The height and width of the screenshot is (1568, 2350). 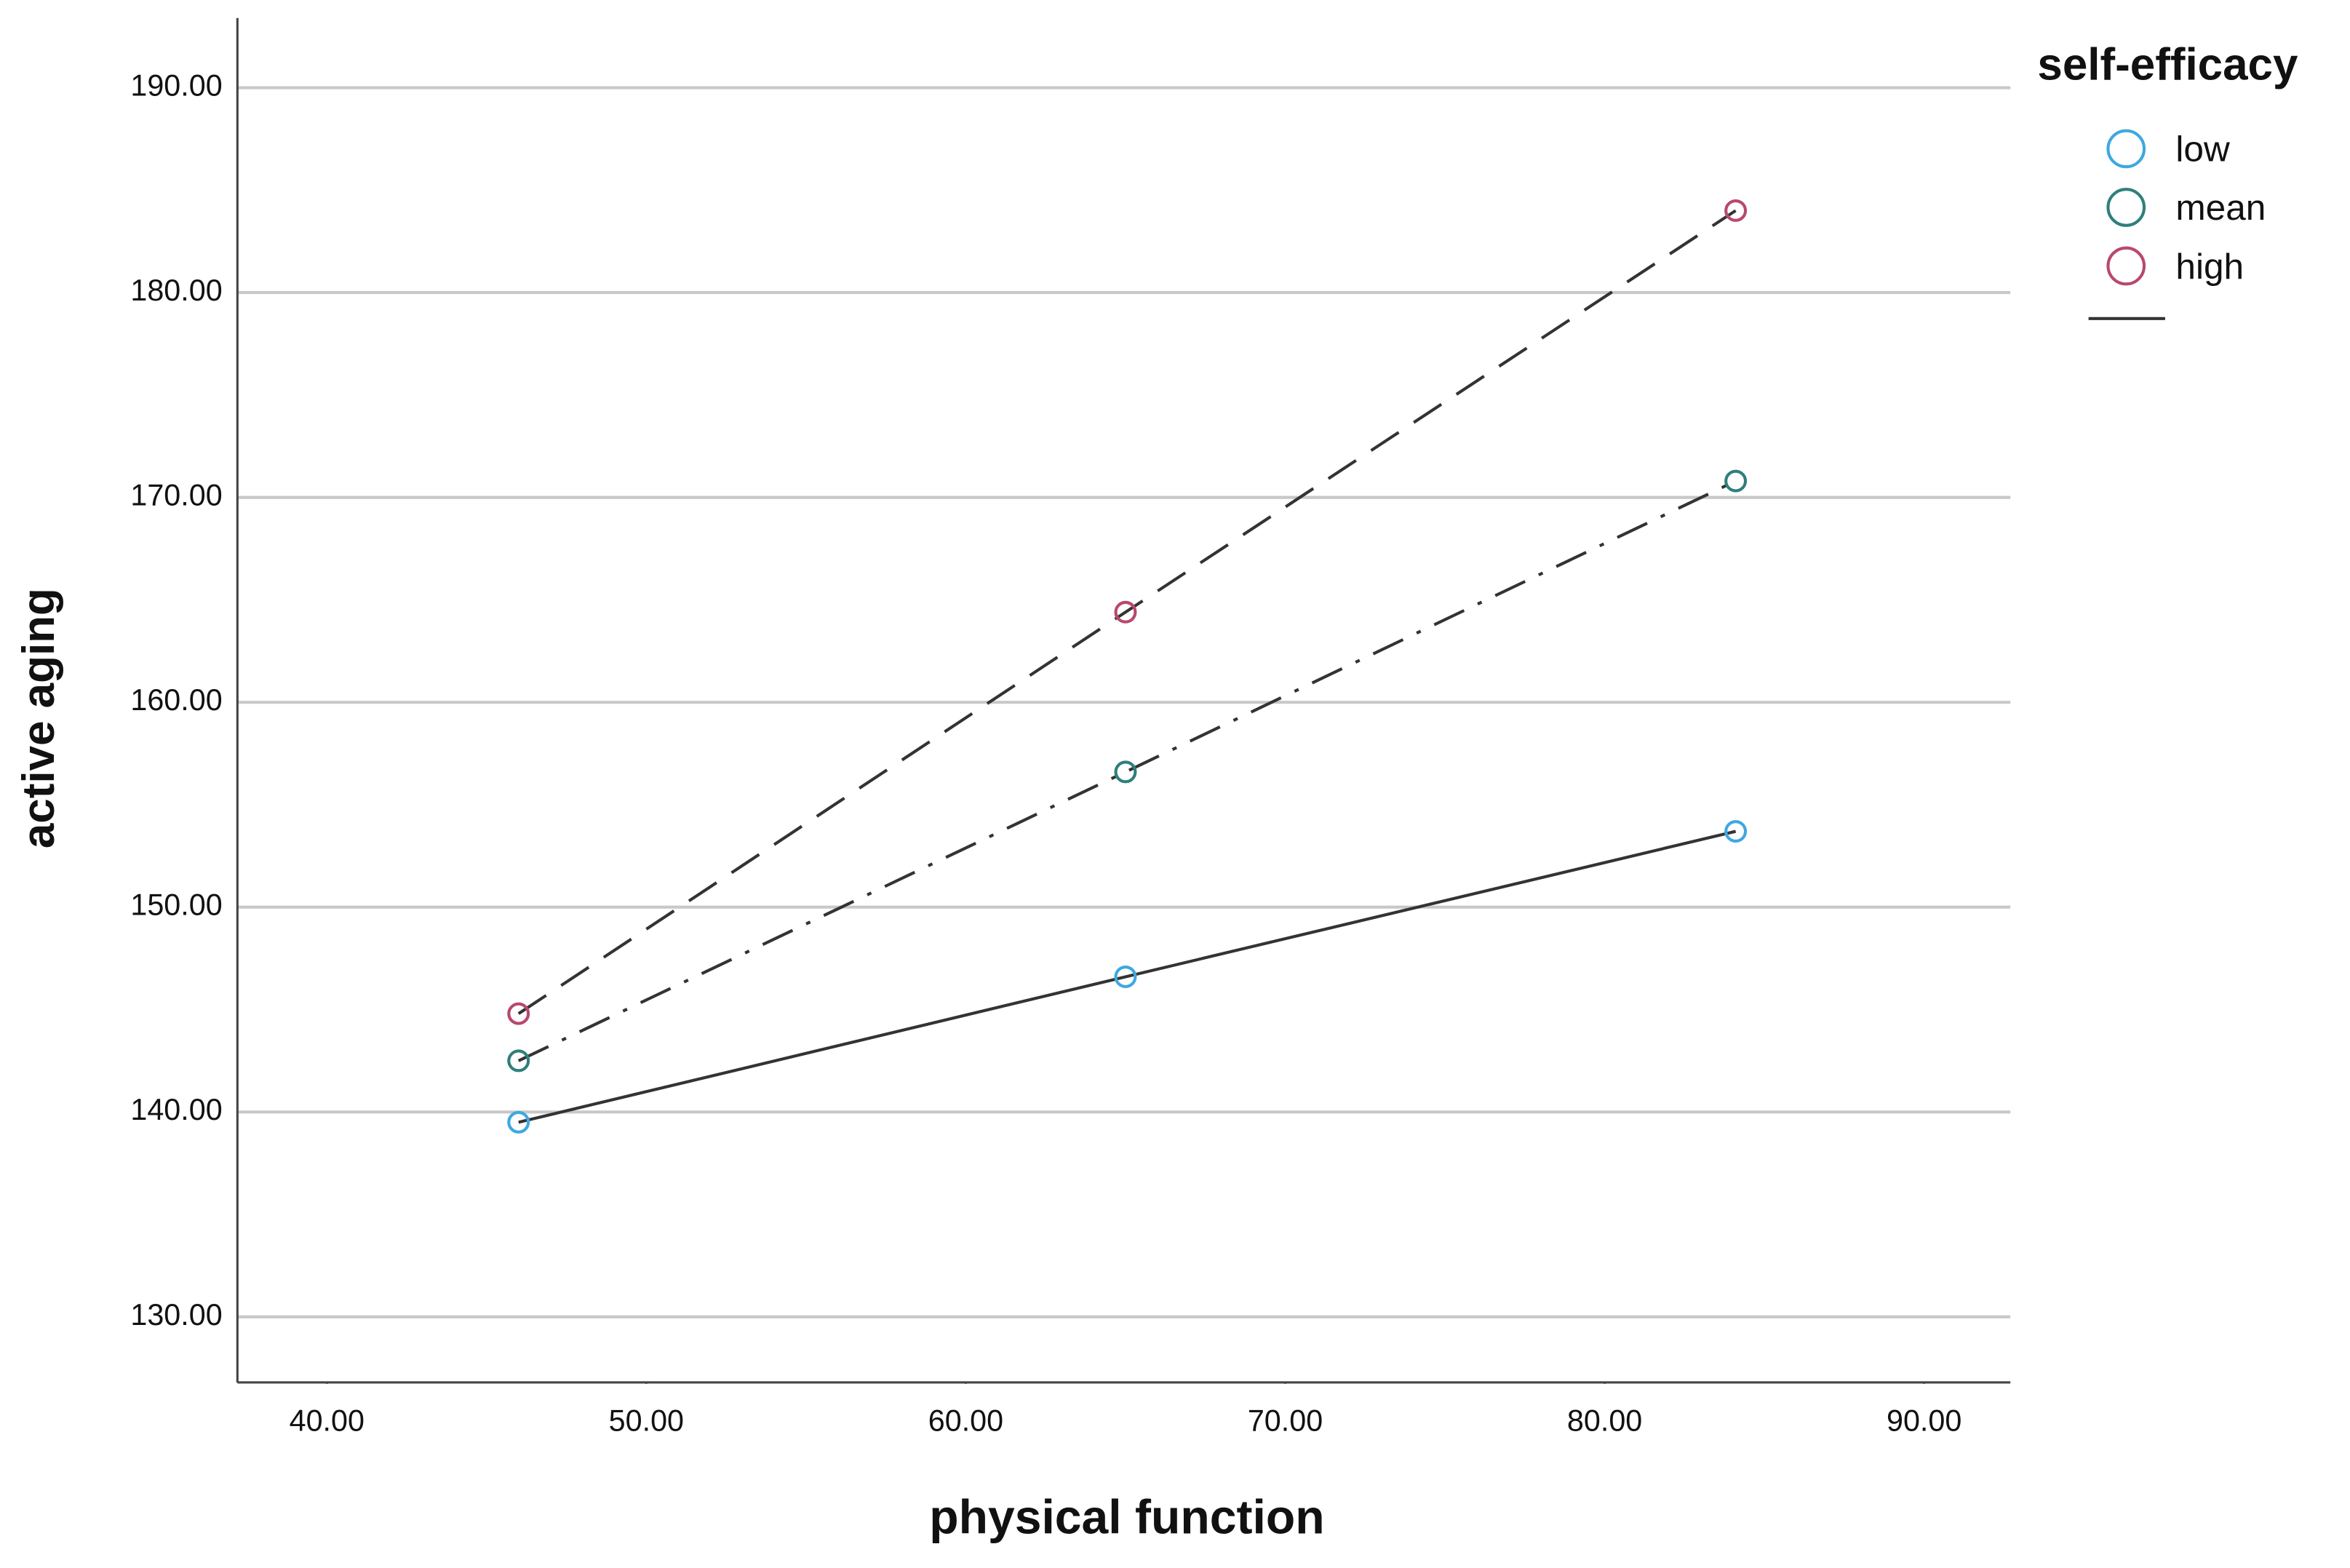 I want to click on x-tick-label: 50.00, so click(x=646, y=1421).